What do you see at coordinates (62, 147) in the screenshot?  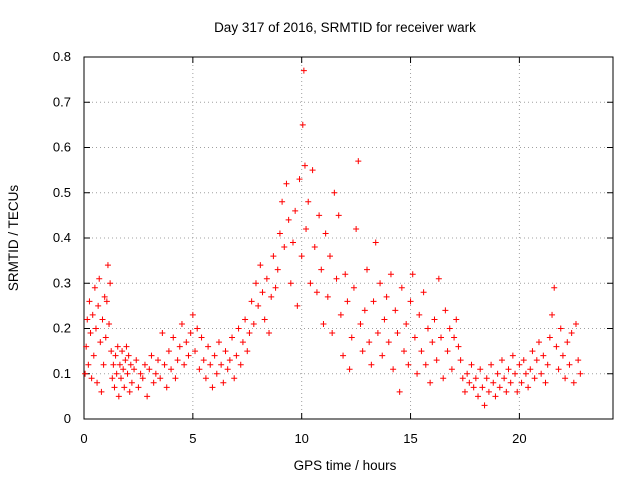 I see `y-tick-label: 0.6` at bounding box center [62, 147].